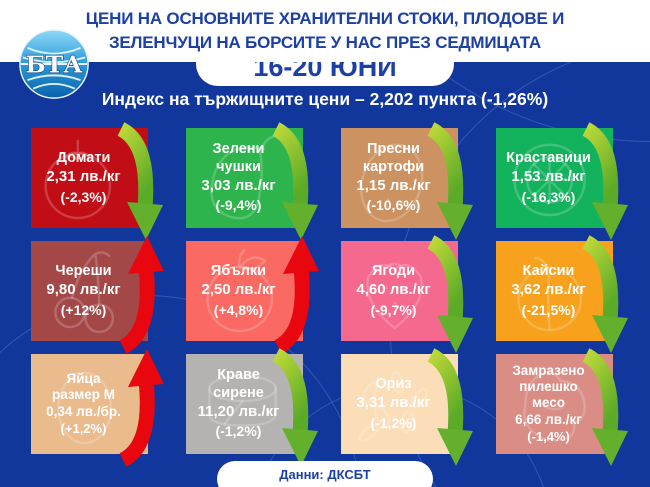 The height and width of the screenshot is (487, 650). Describe the element at coordinates (393, 186) in the screenshot. I see `product-price: 1,15 лв./кг` at that location.